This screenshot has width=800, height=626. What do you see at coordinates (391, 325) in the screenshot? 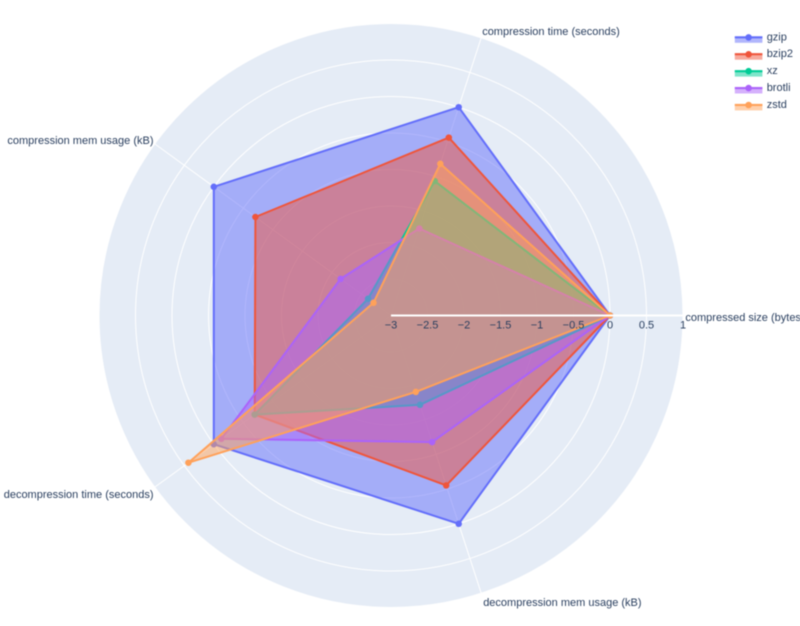
I see `svg-text: −3` at bounding box center [391, 325].